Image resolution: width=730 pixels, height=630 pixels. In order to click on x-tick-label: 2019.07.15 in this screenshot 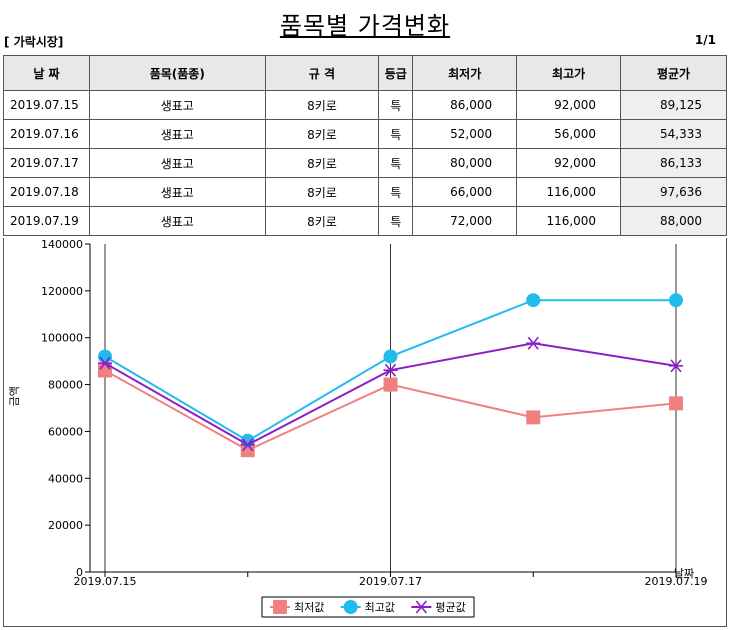, I will do `click(105, 581)`.